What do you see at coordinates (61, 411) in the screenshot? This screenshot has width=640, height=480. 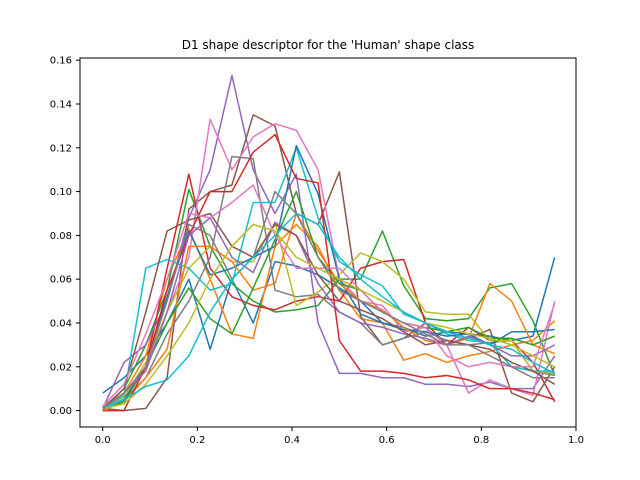 I see `y-tick-label: 0.00` at bounding box center [61, 411].